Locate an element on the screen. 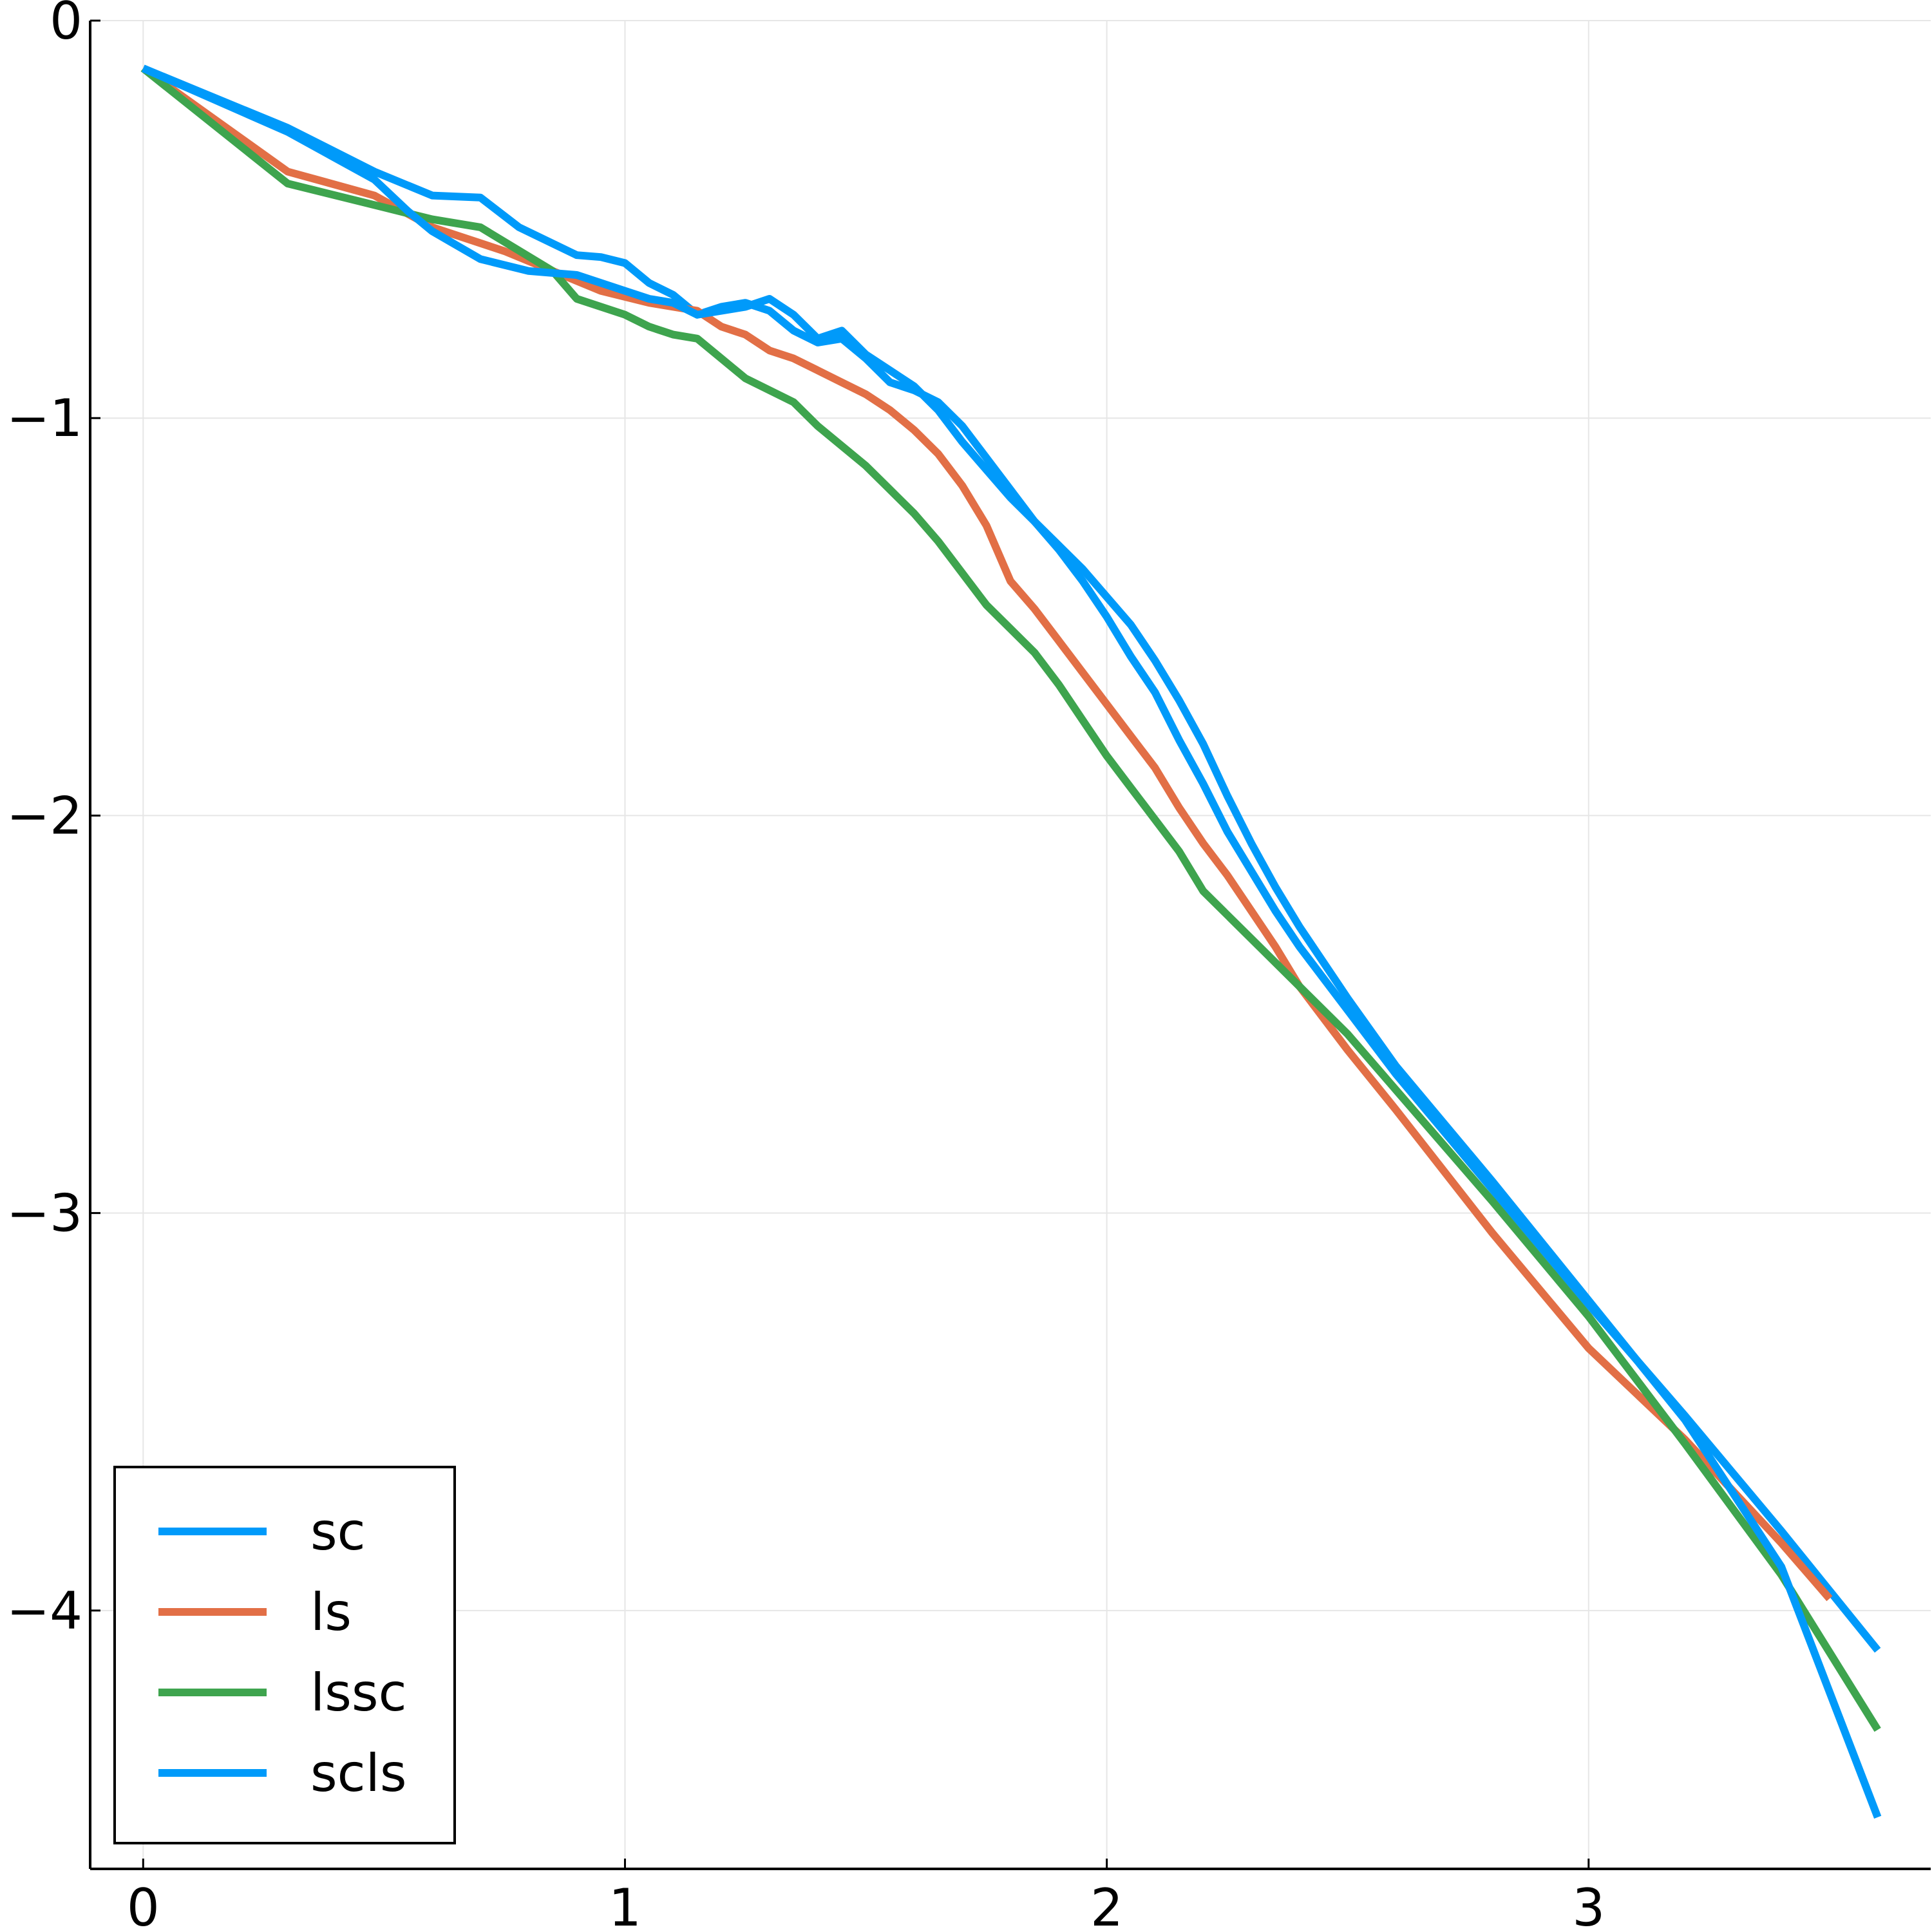  x-tick-label: 1 is located at coordinates (625, 1905).